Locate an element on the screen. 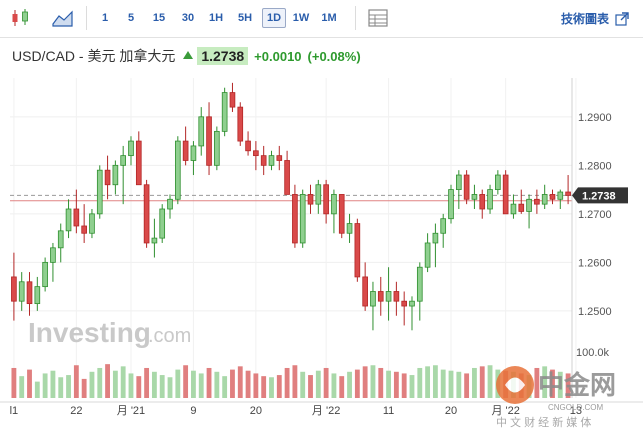  timeframe-5h: 5H is located at coordinates (245, 18).